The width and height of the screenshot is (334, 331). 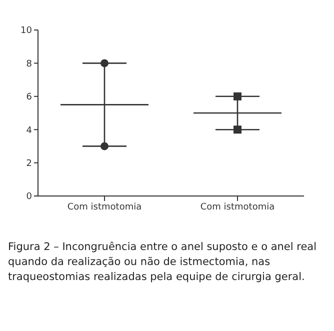 I want to click on y-tick-label: 2, so click(x=29, y=163).